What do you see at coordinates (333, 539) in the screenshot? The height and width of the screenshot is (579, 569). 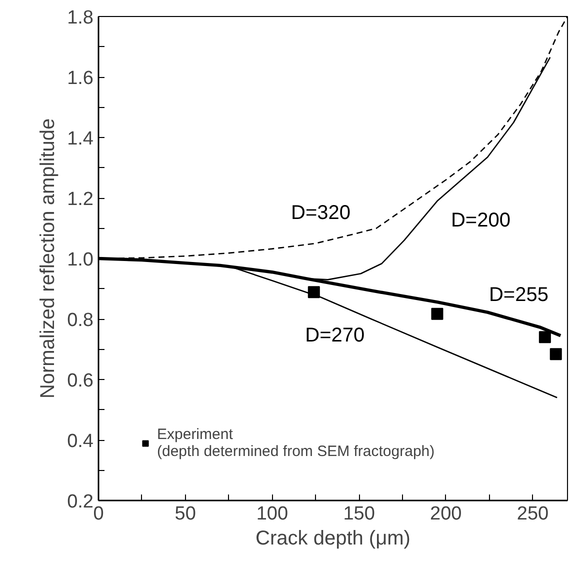 I see `x-axis-title: Crack depth (μm)` at bounding box center [333, 539].